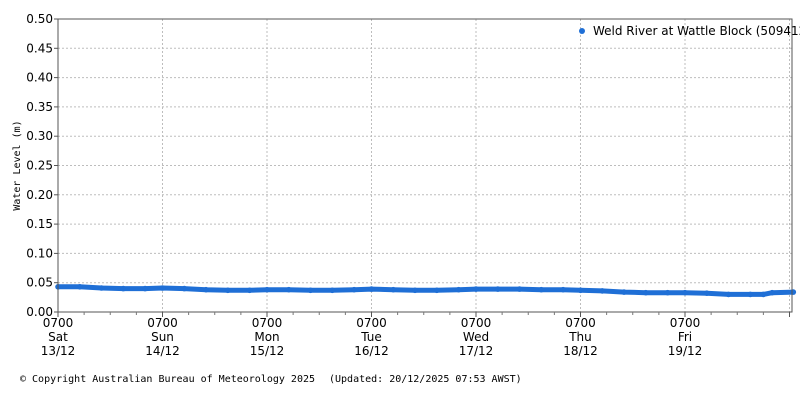 The height and width of the screenshot is (400, 800). What do you see at coordinates (39, 283) in the screenshot?
I see `y-tick-label: 0.05` at bounding box center [39, 283].